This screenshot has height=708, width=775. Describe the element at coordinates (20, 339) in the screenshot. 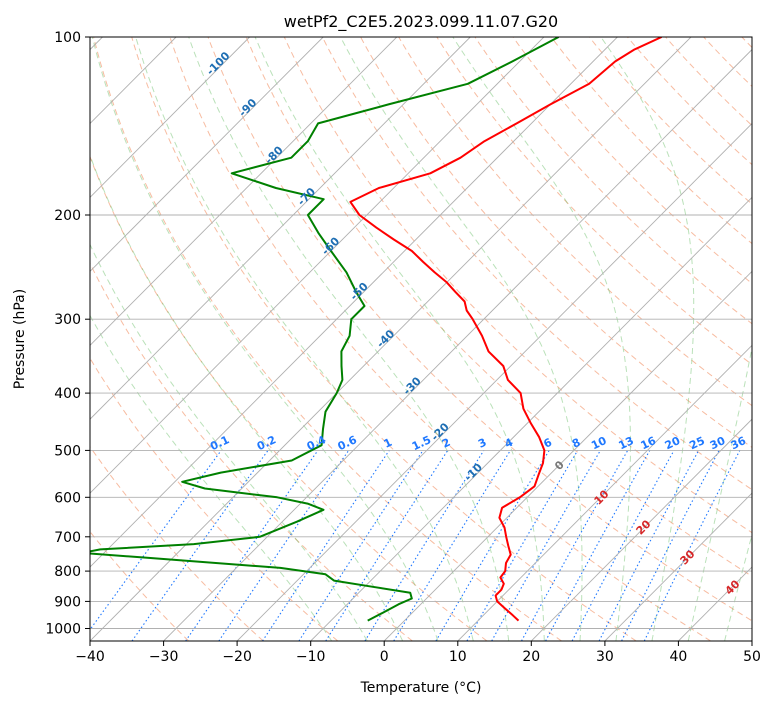

I see `y-axis-label: Pressure (hPa)` at that location.